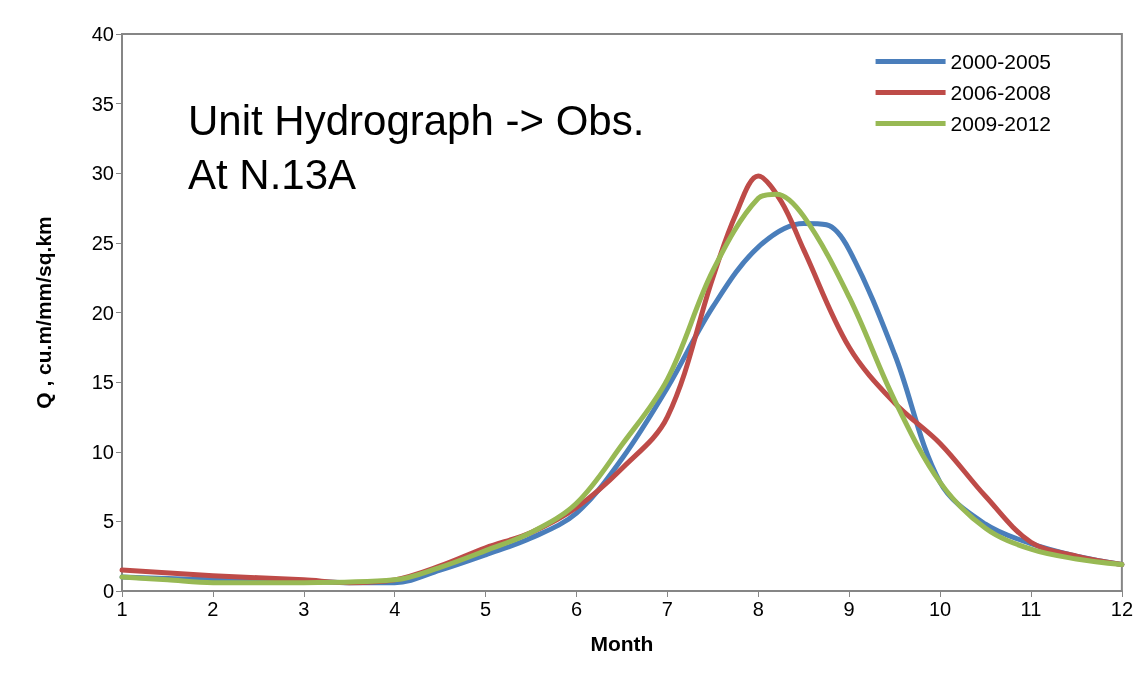  What do you see at coordinates (43, 312) in the screenshot?
I see `y-axis-title: Q , cu.m/mm/sq.km` at bounding box center [43, 312].